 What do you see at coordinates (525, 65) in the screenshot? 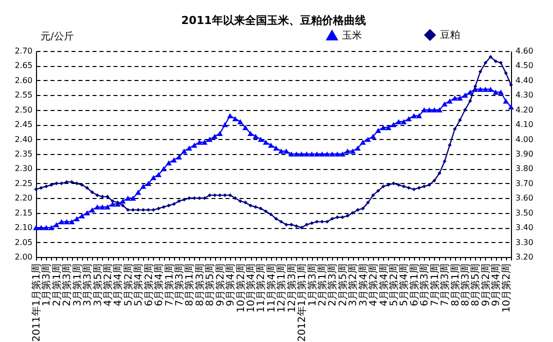
I see `y2-tick-label: 4.50` at bounding box center [525, 65].